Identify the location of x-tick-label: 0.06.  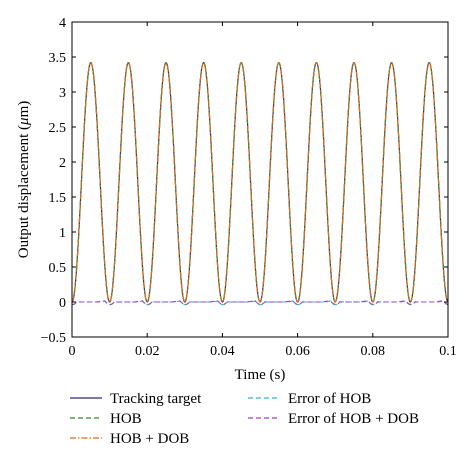
(297, 351).